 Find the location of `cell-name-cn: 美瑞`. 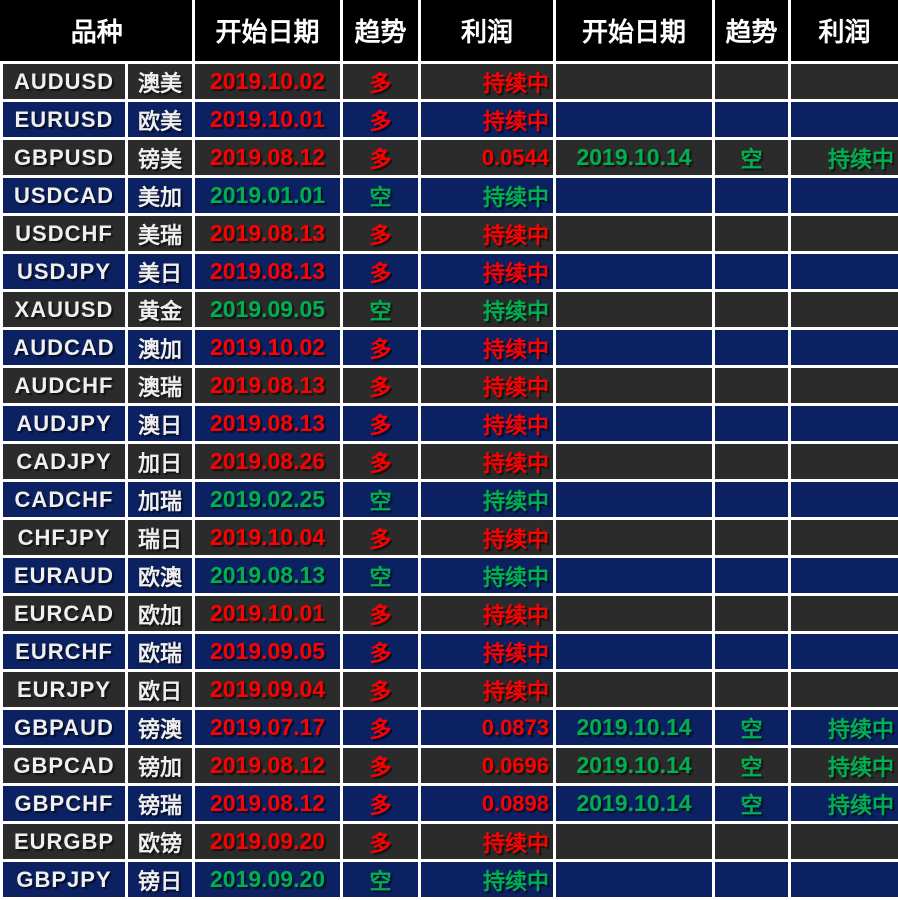

cell-name-cn: 美瑞 is located at coordinates (160, 234).